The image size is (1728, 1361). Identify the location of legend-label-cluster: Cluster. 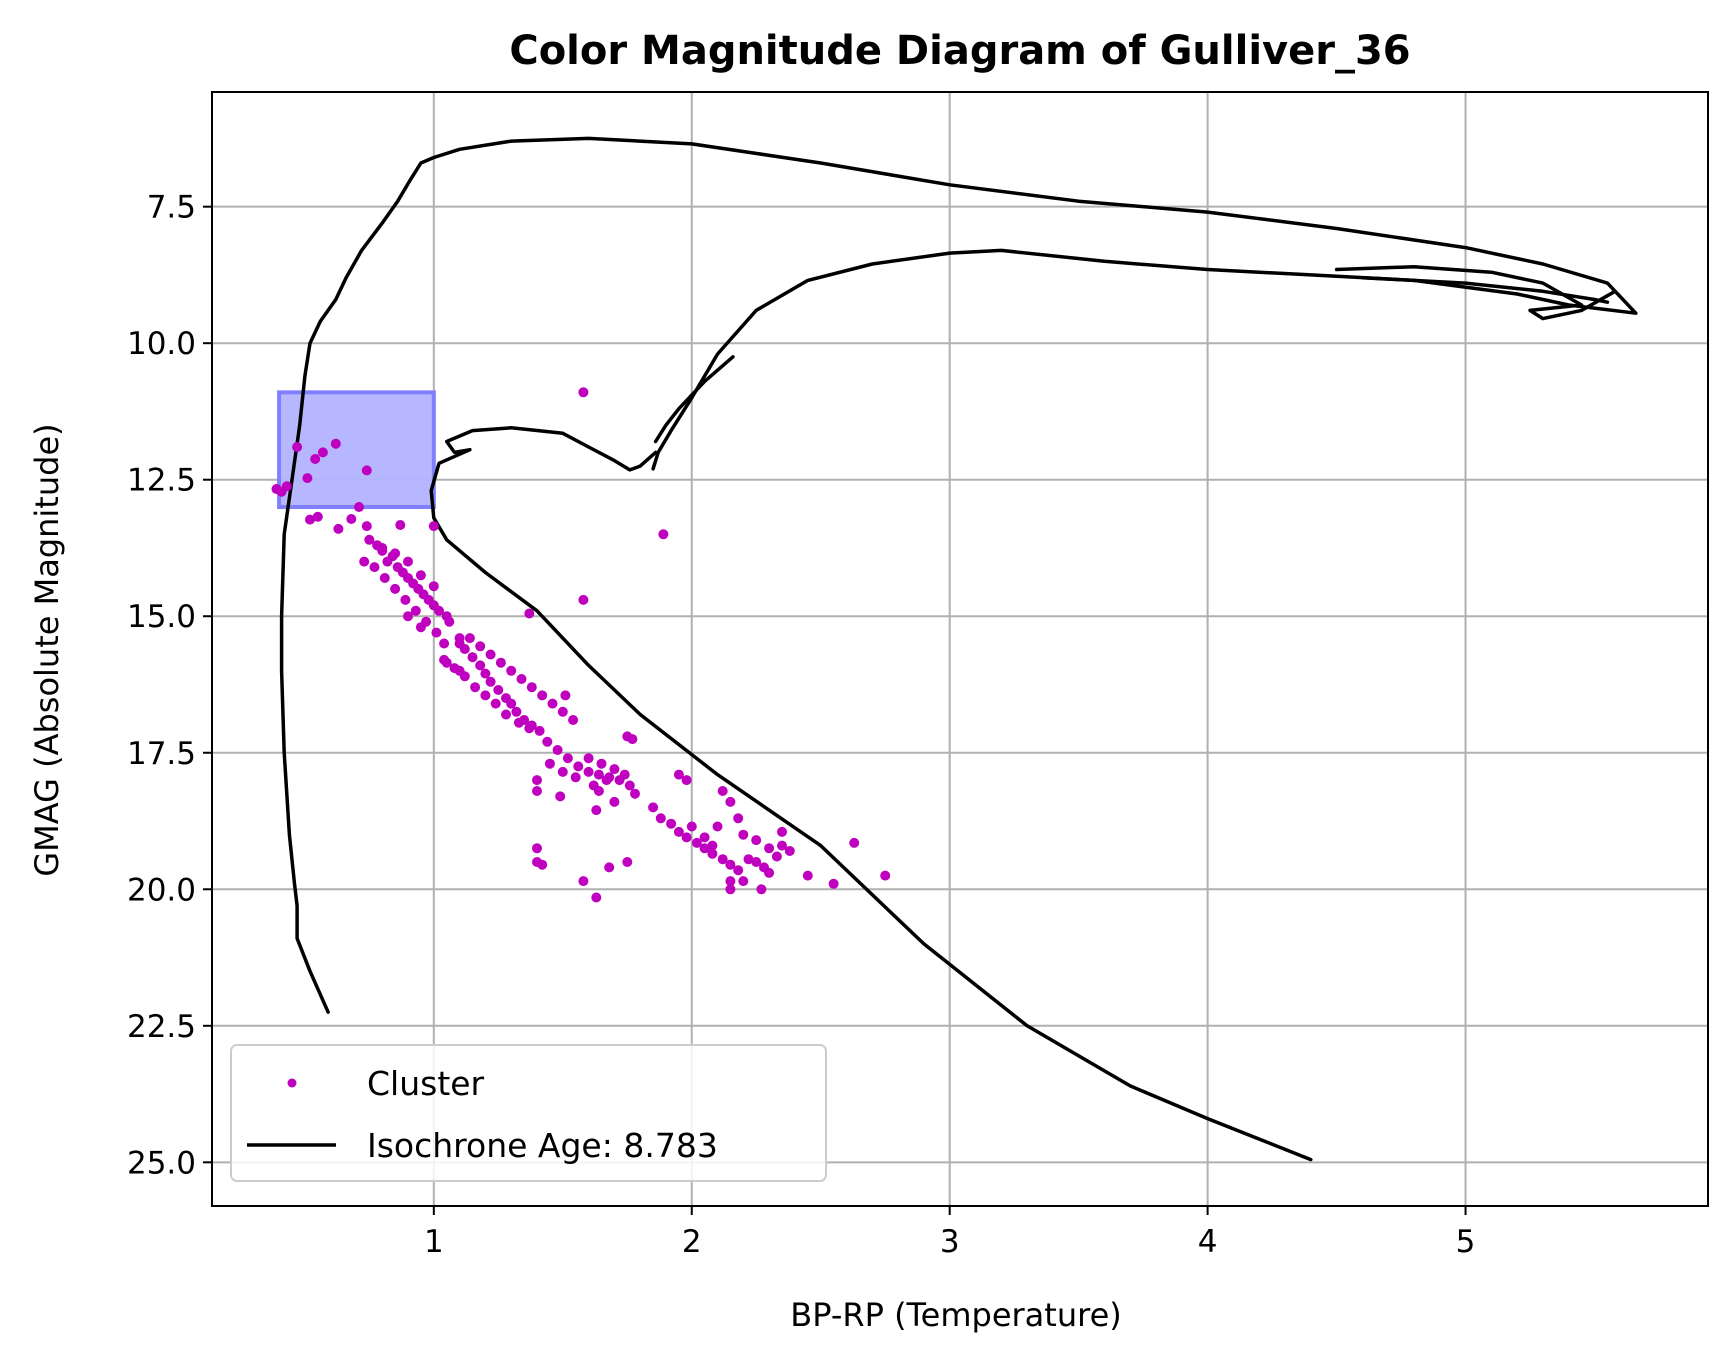
(426, 1083).